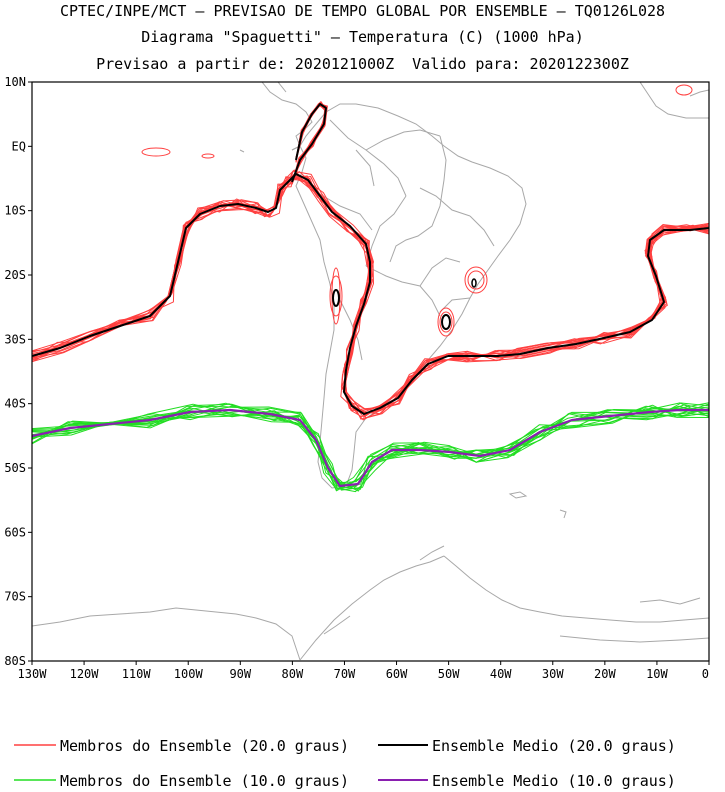 The width and height of the screenshot is (725, 792). What do you see at coordinates (397, 674) in the screenshot?
I see `lon-label: 60W` at bounding box center [397, 674].